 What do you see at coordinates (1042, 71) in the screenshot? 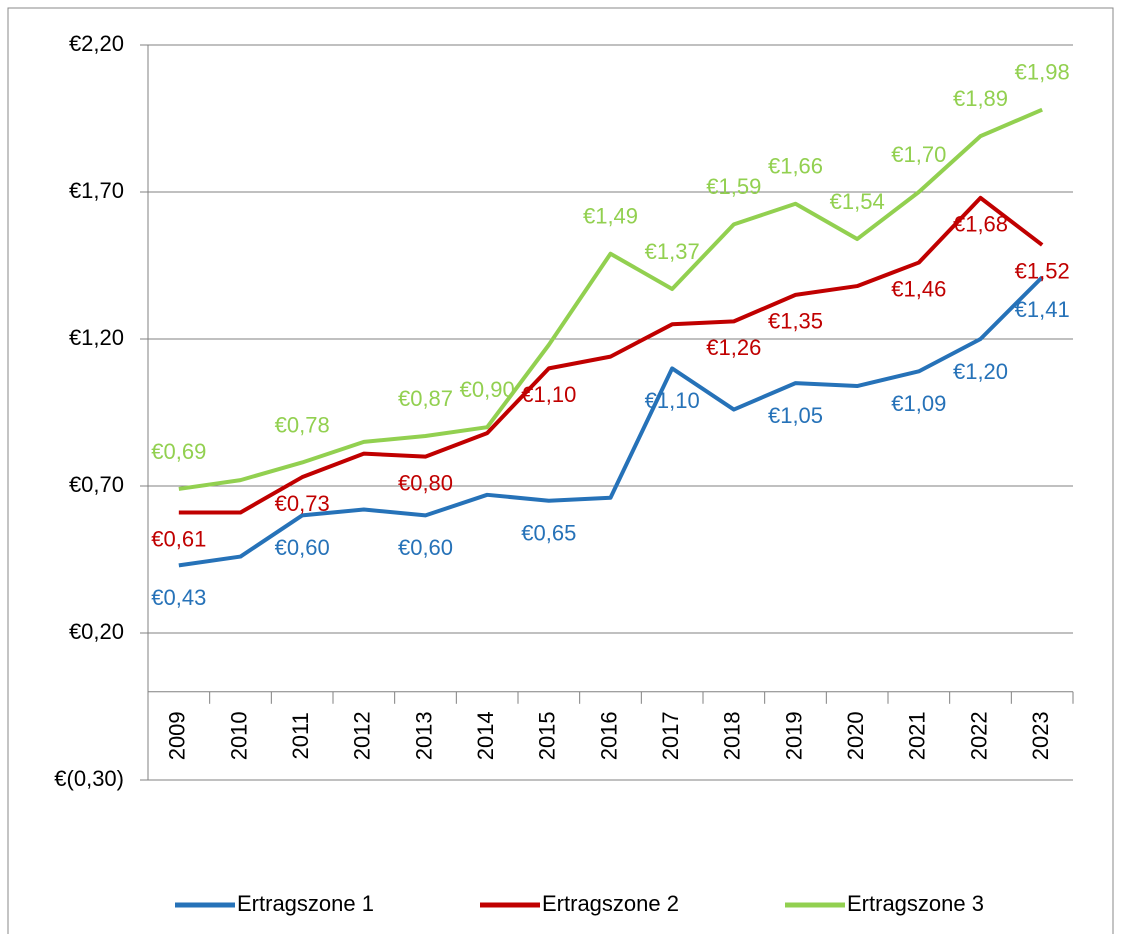
I see `data-label: €1,98` at bounding box center [1042, 71].